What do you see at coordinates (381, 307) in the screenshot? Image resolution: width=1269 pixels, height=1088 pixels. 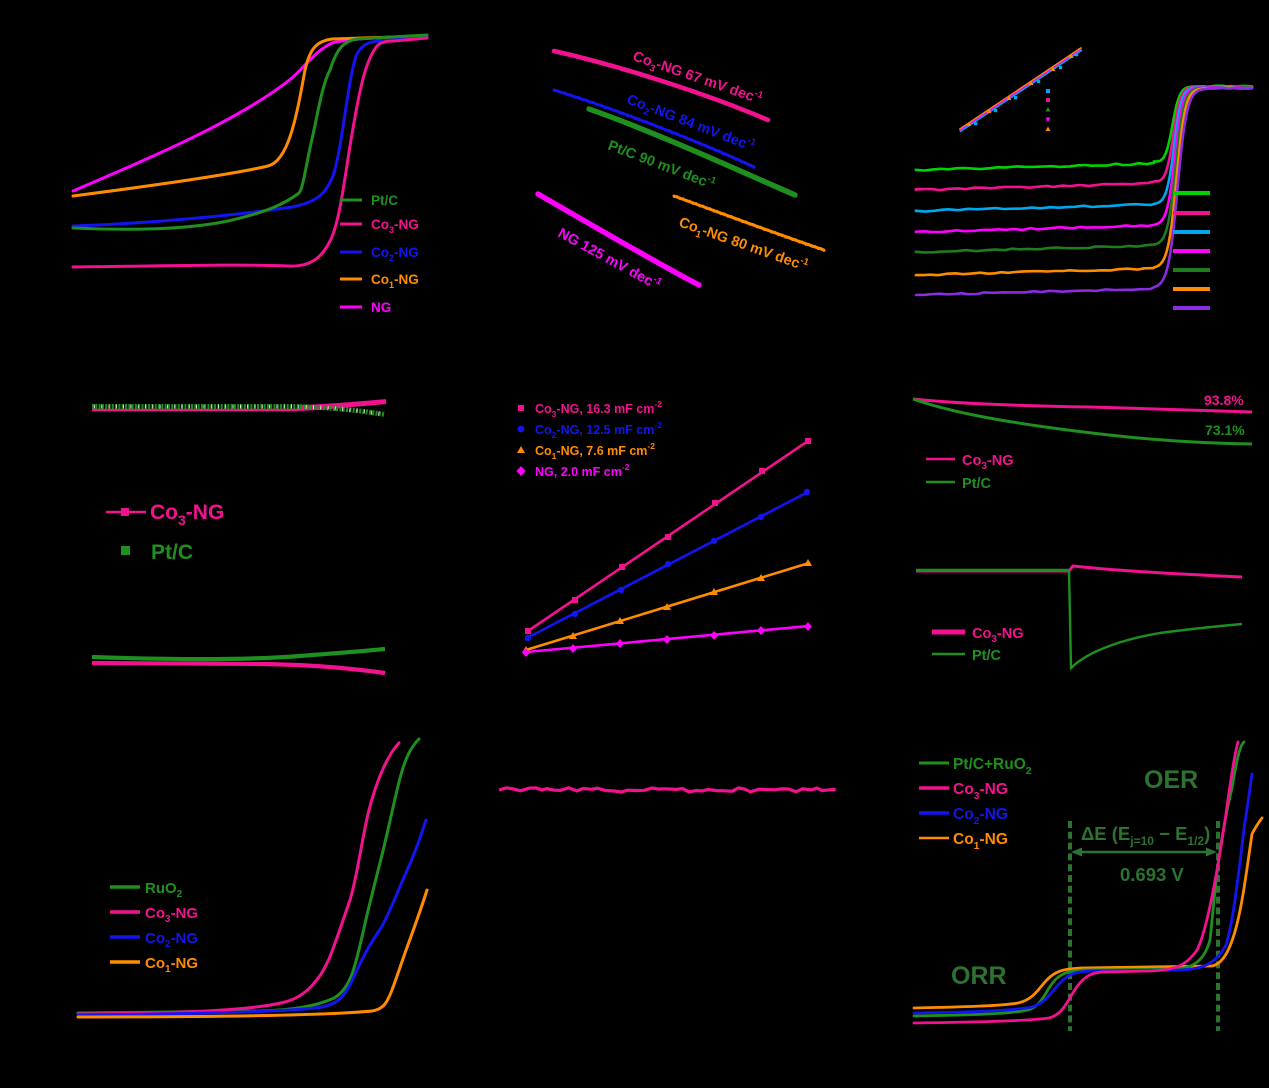 I see `svg-text: NG` at bounding box center [381, 307].